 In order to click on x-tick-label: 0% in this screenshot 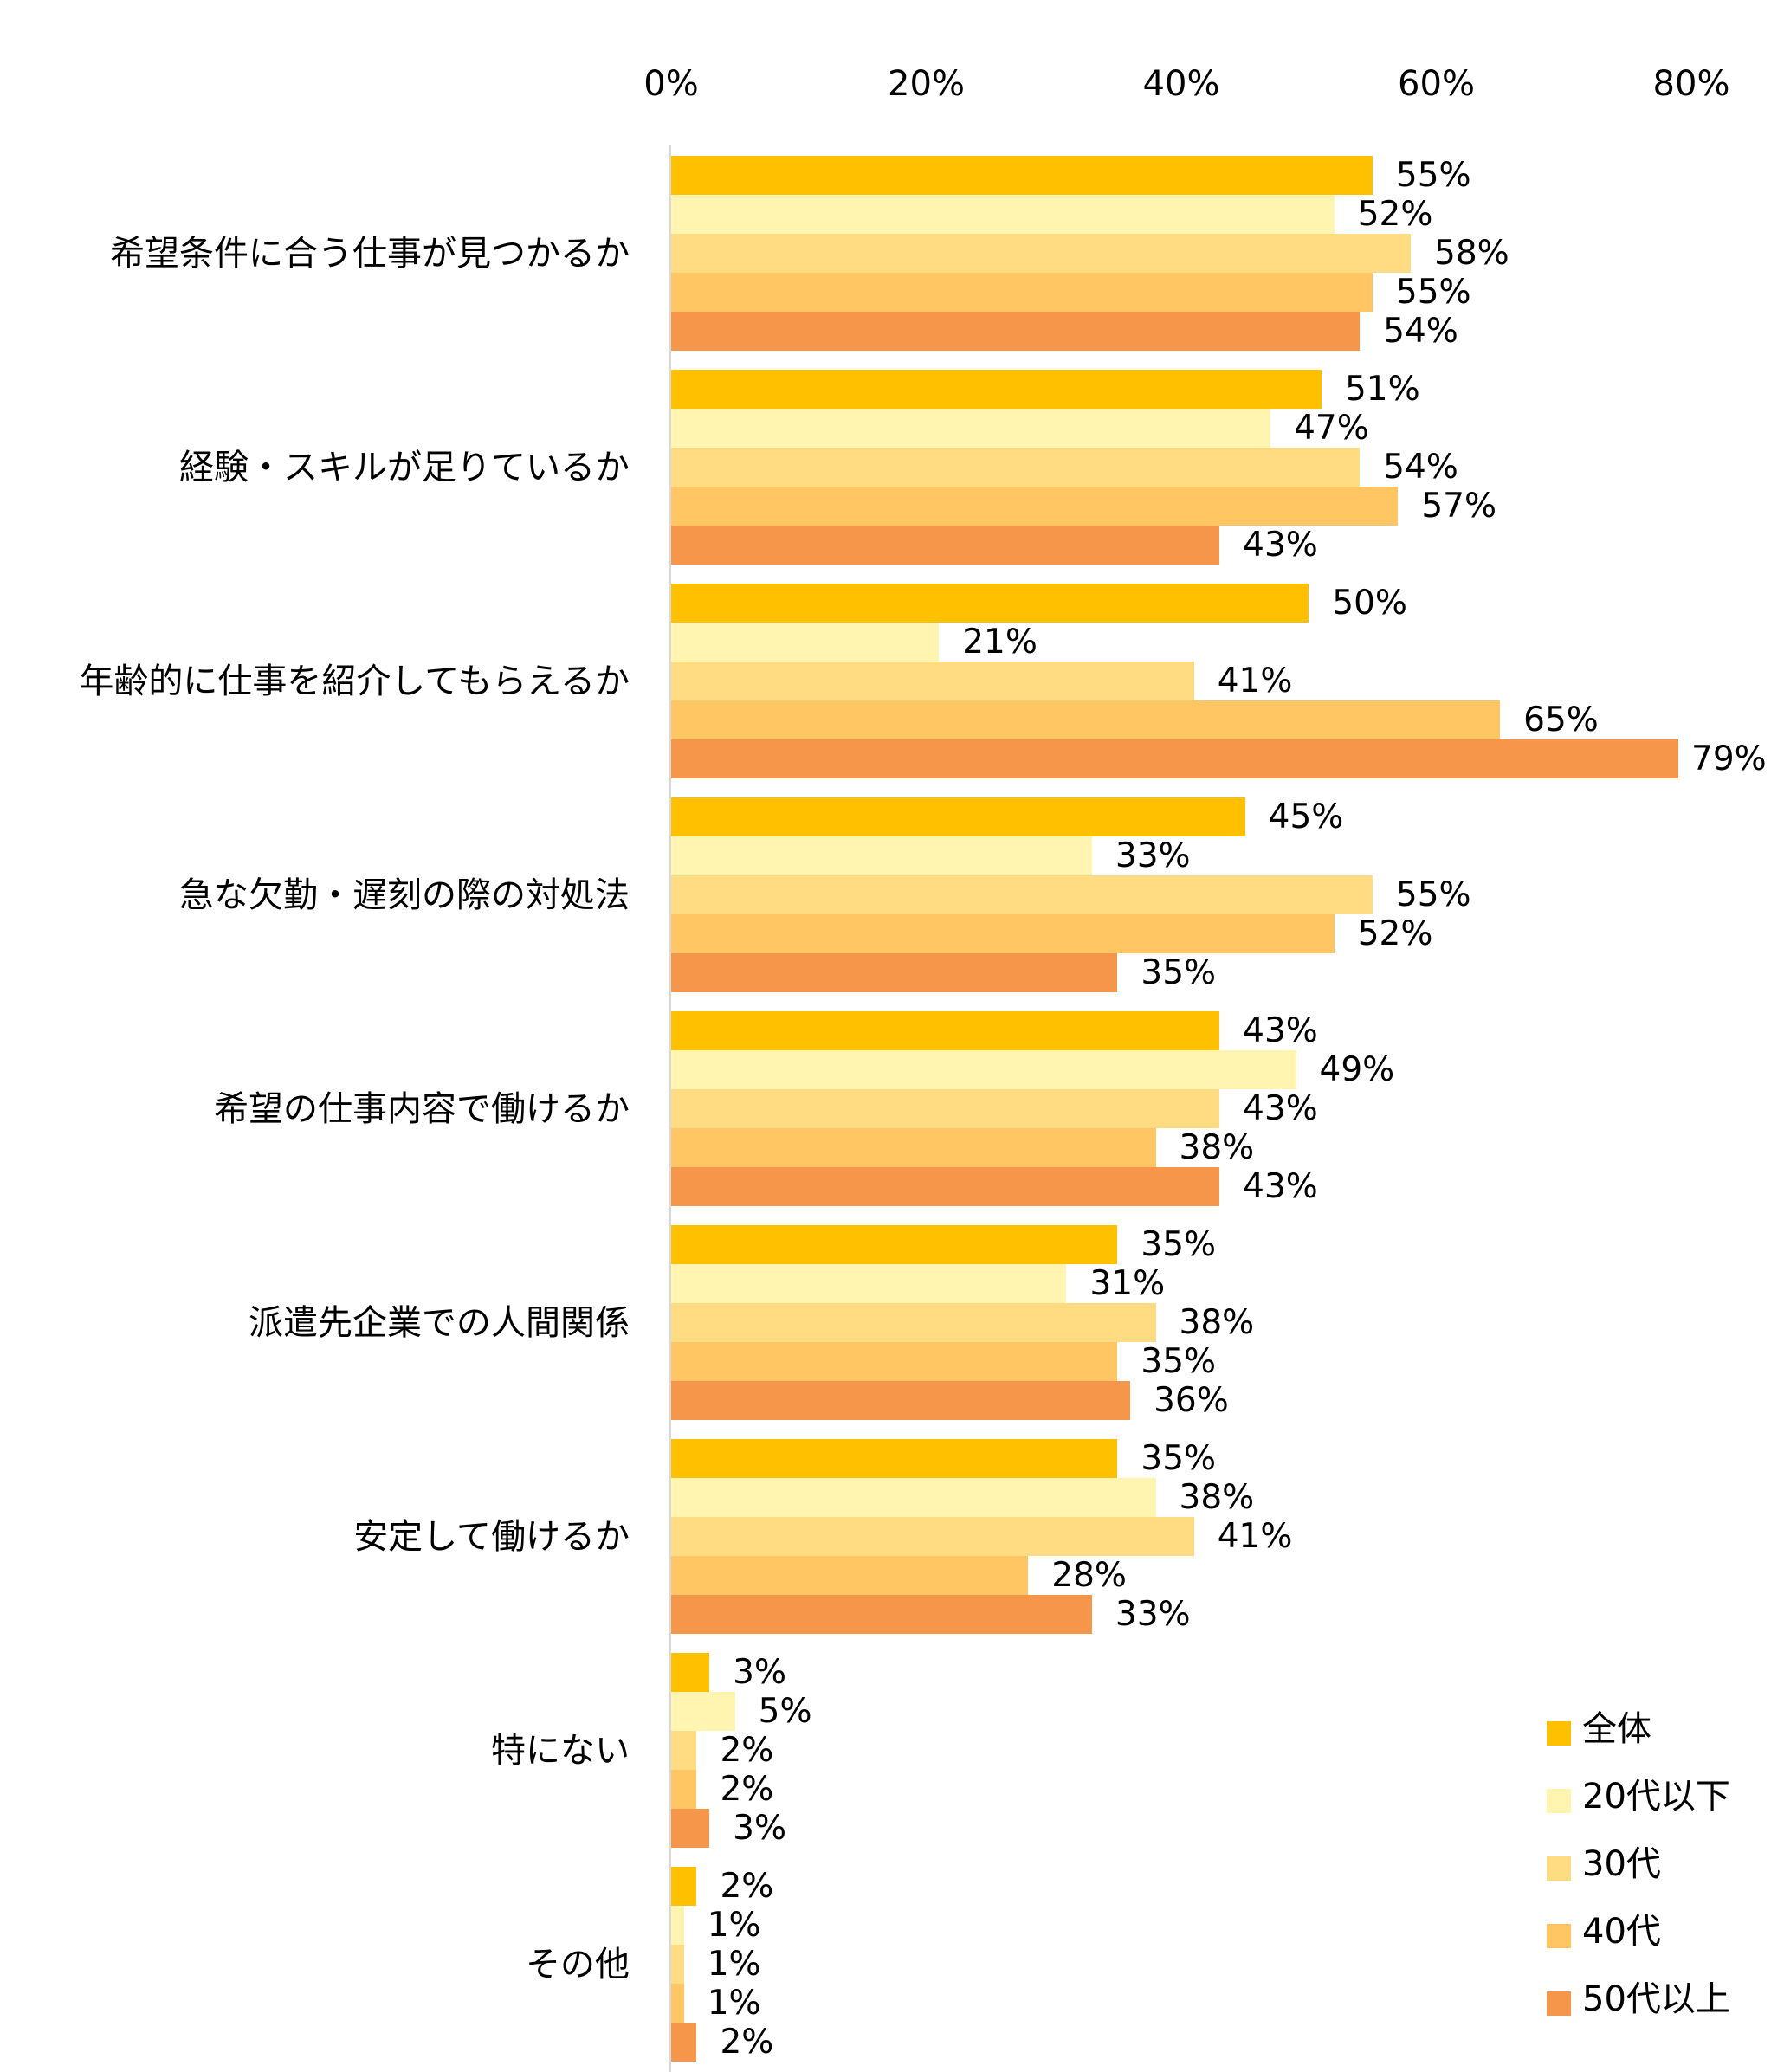, I will do `click(671, 84)`.